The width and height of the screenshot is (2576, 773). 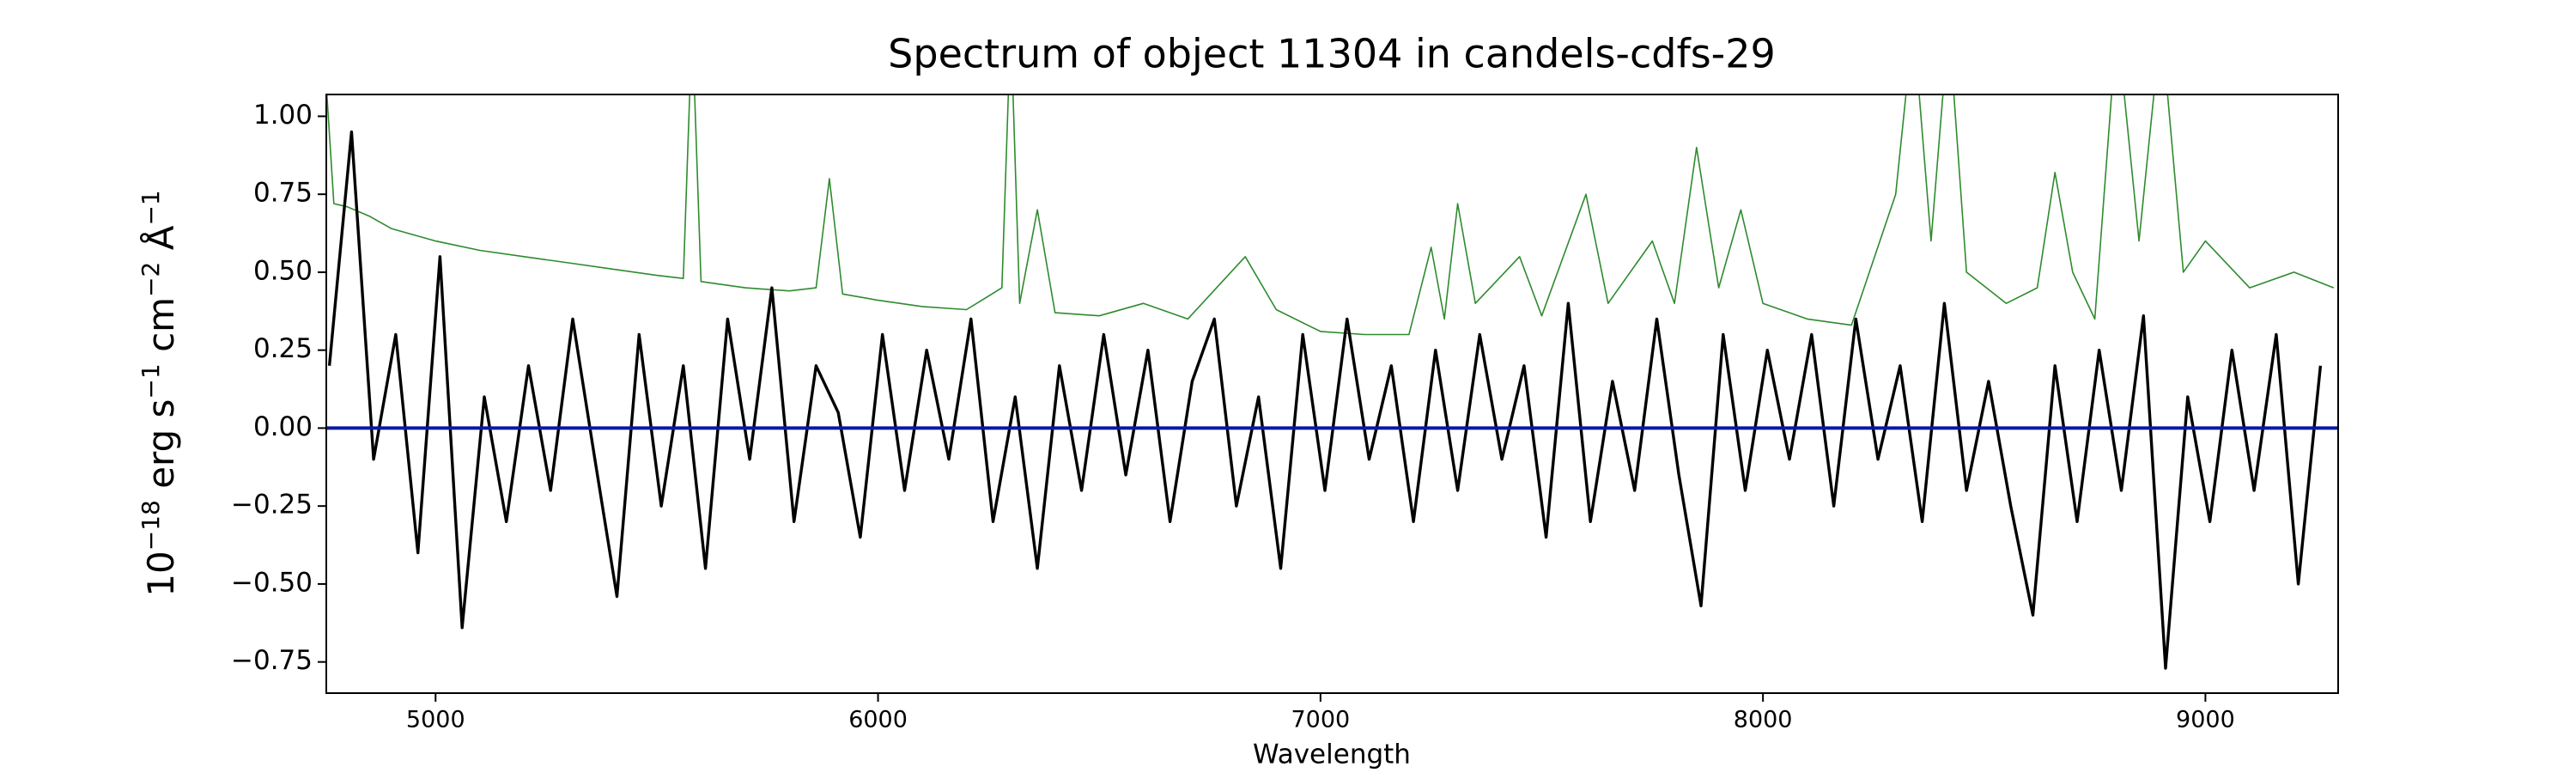 I want to click on y-tick-label: 0.75, so click(x=283, y=193).